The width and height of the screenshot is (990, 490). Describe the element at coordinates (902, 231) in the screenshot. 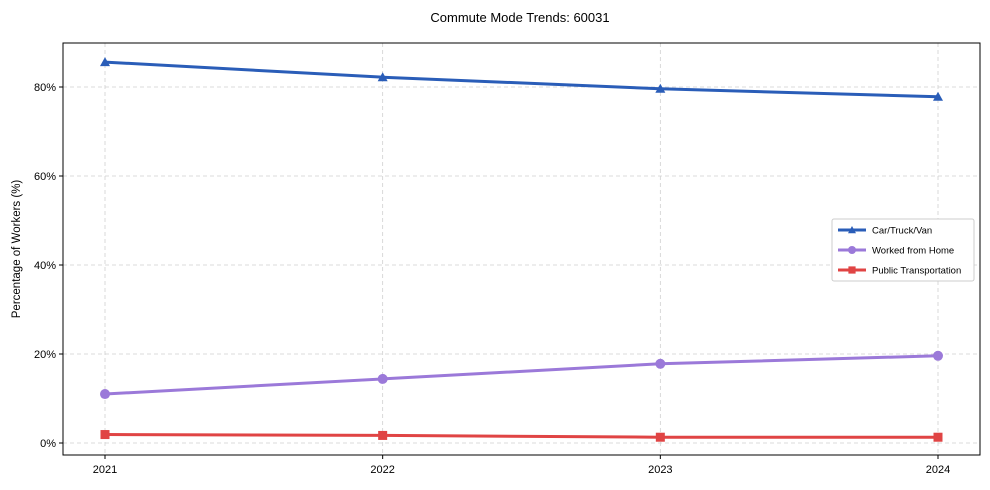

I see `legend-label: Car/Truck/Van` at that location.